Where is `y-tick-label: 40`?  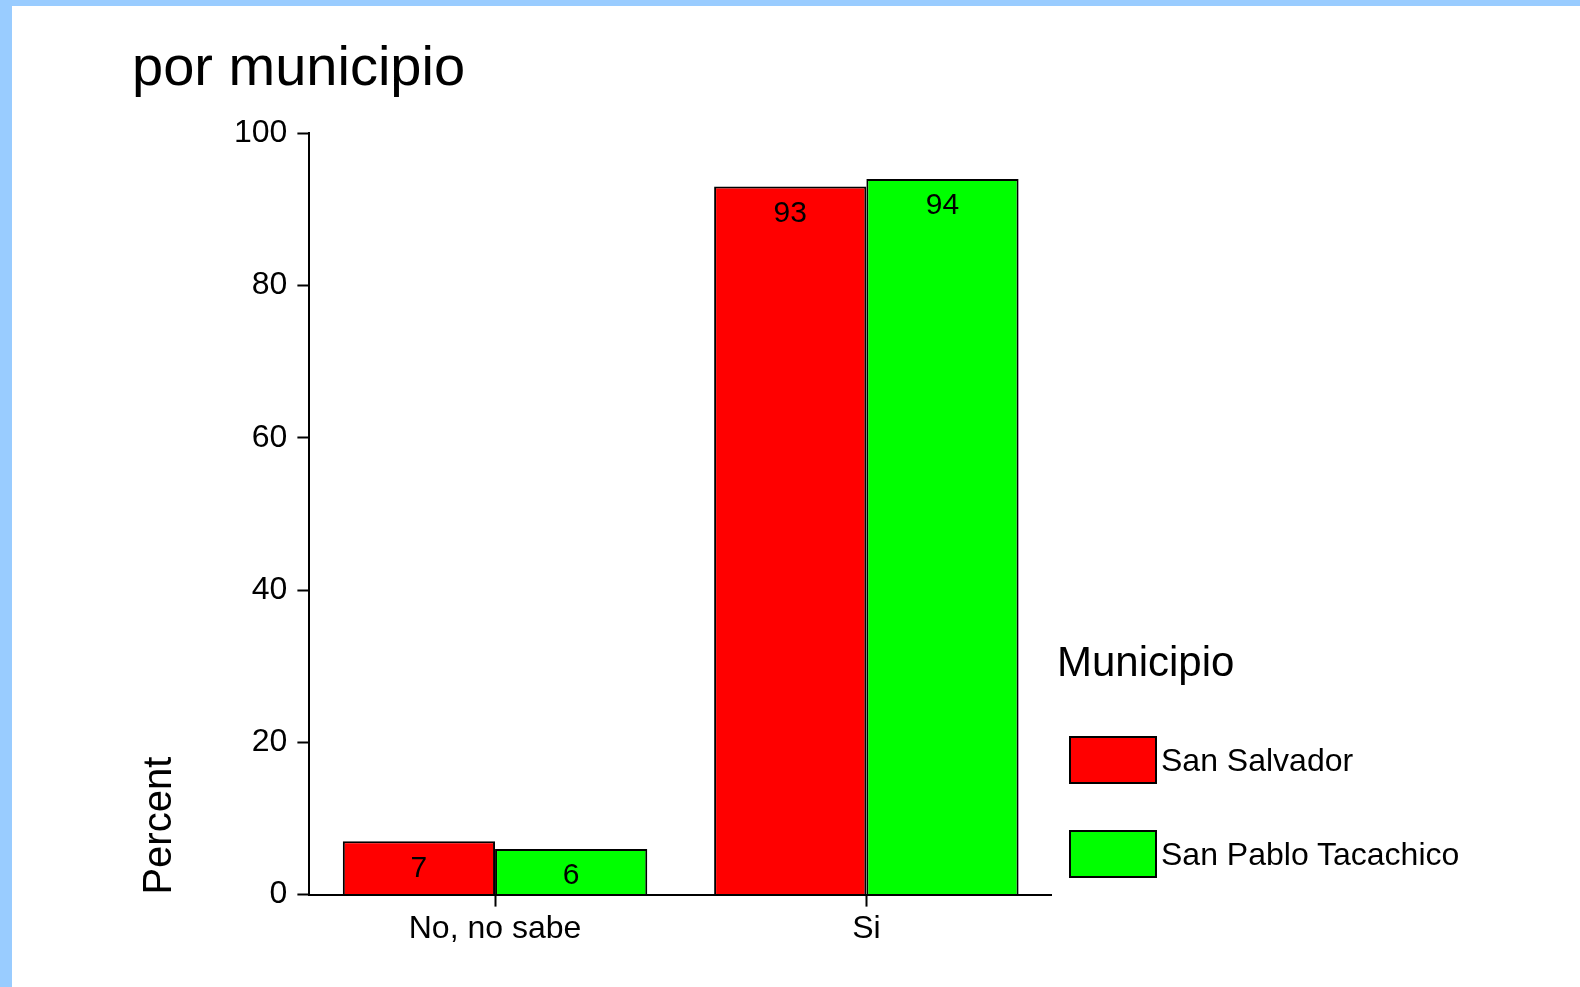
y-tick-label: 40 is located at coordinates (269, 587).